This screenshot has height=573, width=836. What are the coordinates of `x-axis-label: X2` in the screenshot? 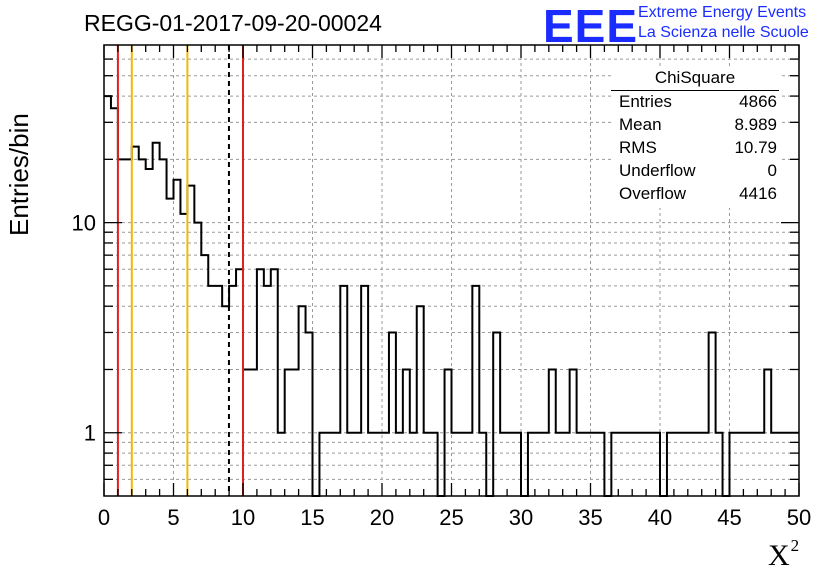 It's located at (783, 554).